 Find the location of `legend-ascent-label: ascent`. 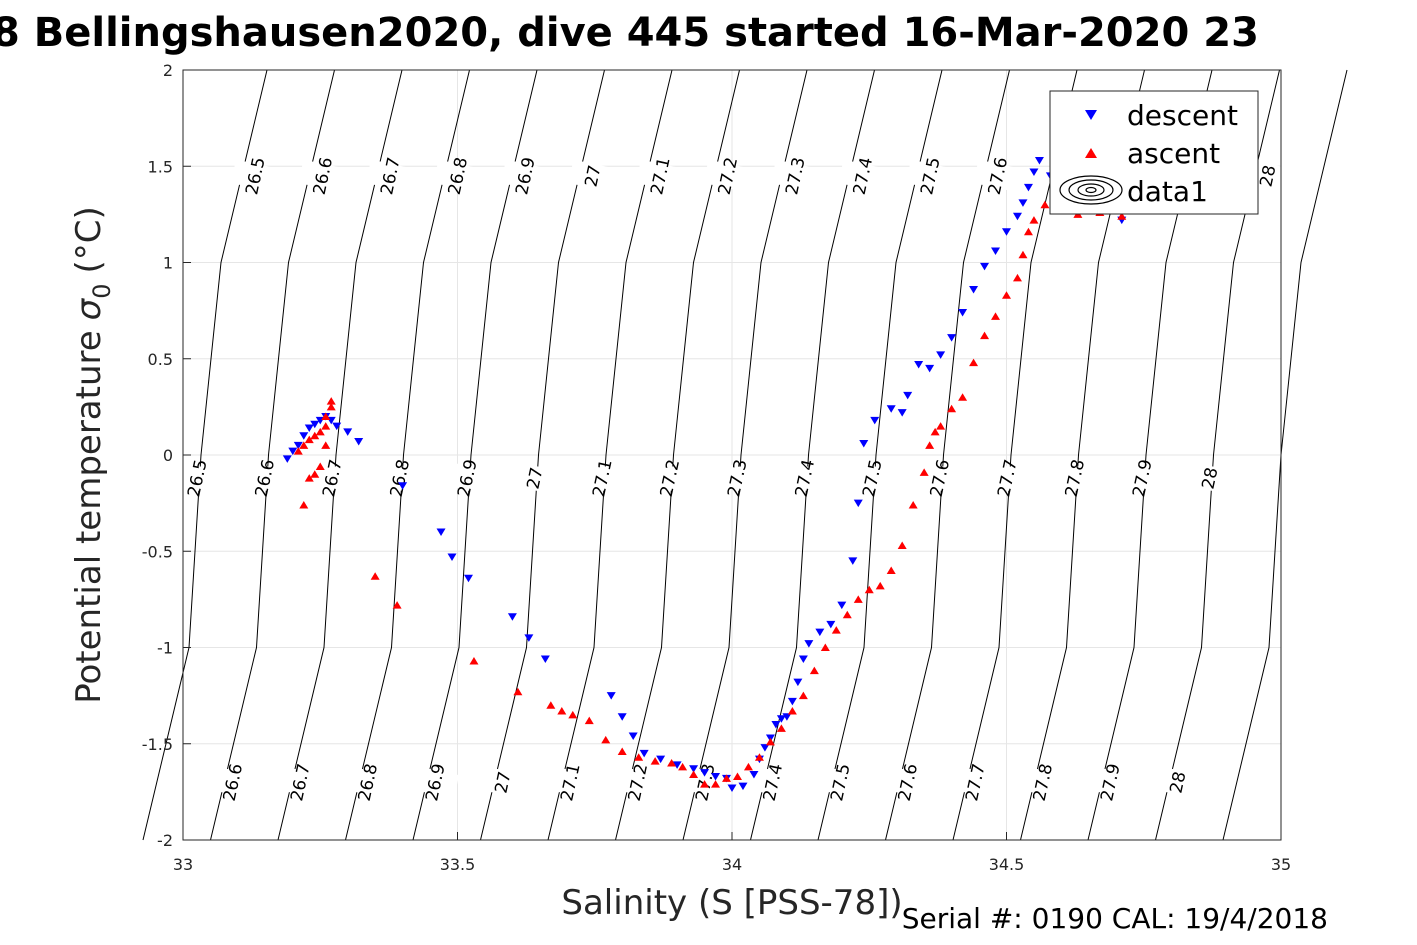

legend-ascent-label: ascent is located at coordinates (1173, 153).